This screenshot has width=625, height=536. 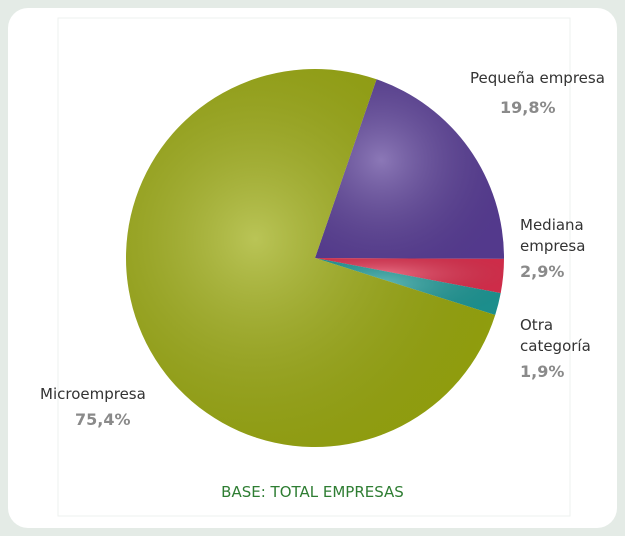 I want to click on slice-label: Microempresa, so click(x=93, y=394).